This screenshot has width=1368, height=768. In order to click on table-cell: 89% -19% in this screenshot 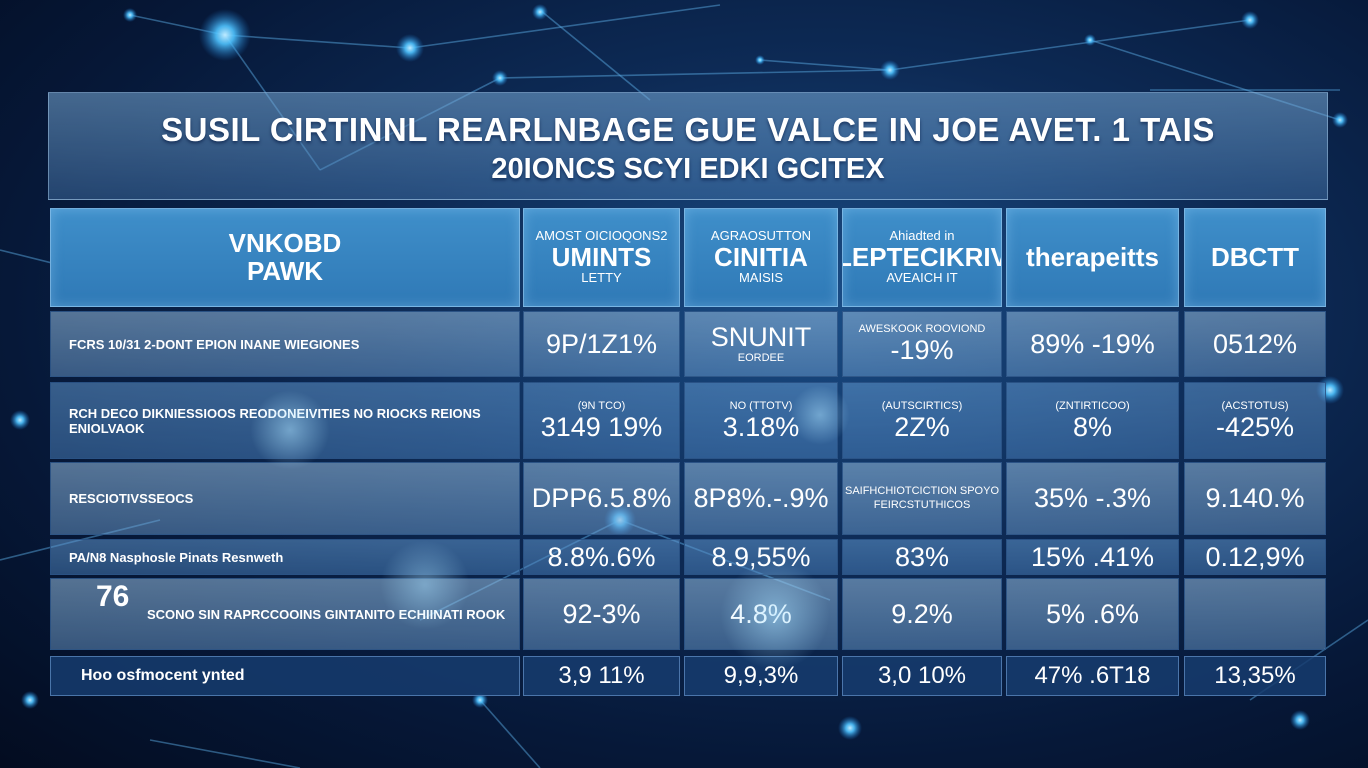, I will do `click(1092, 344)`.